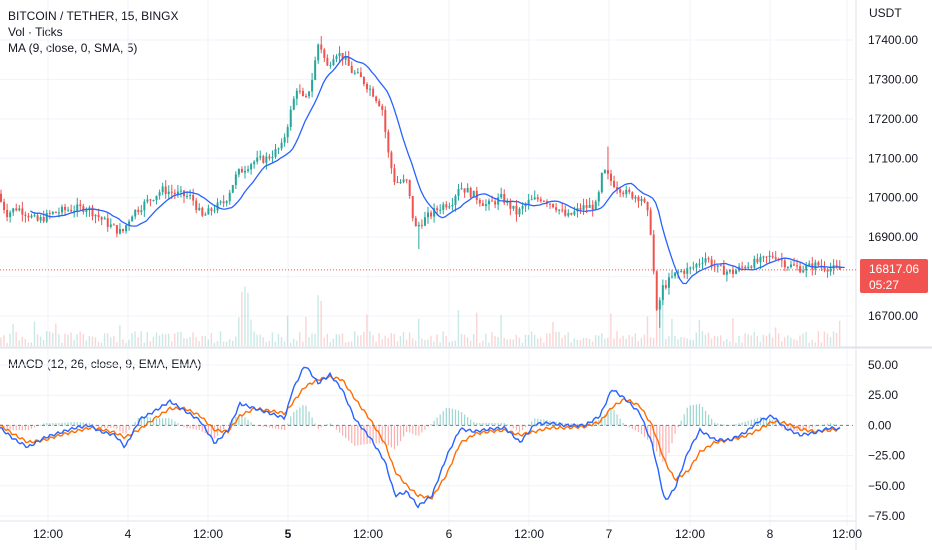 The image size is (932, 550). I want to click on macd-tick-label: −75.00, so click(886, 516).